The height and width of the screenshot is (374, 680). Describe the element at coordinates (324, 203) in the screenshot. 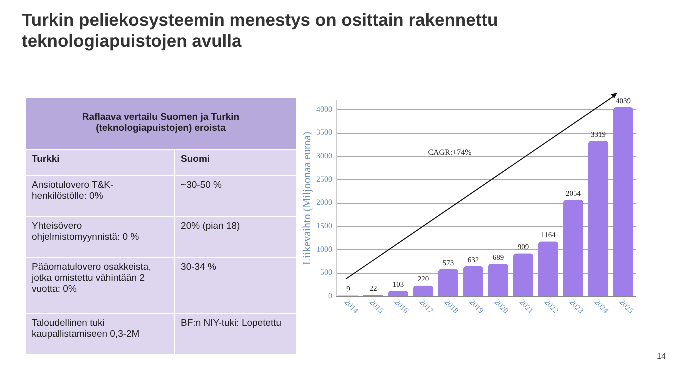

I see `y-tick-label: 2000` at that location.